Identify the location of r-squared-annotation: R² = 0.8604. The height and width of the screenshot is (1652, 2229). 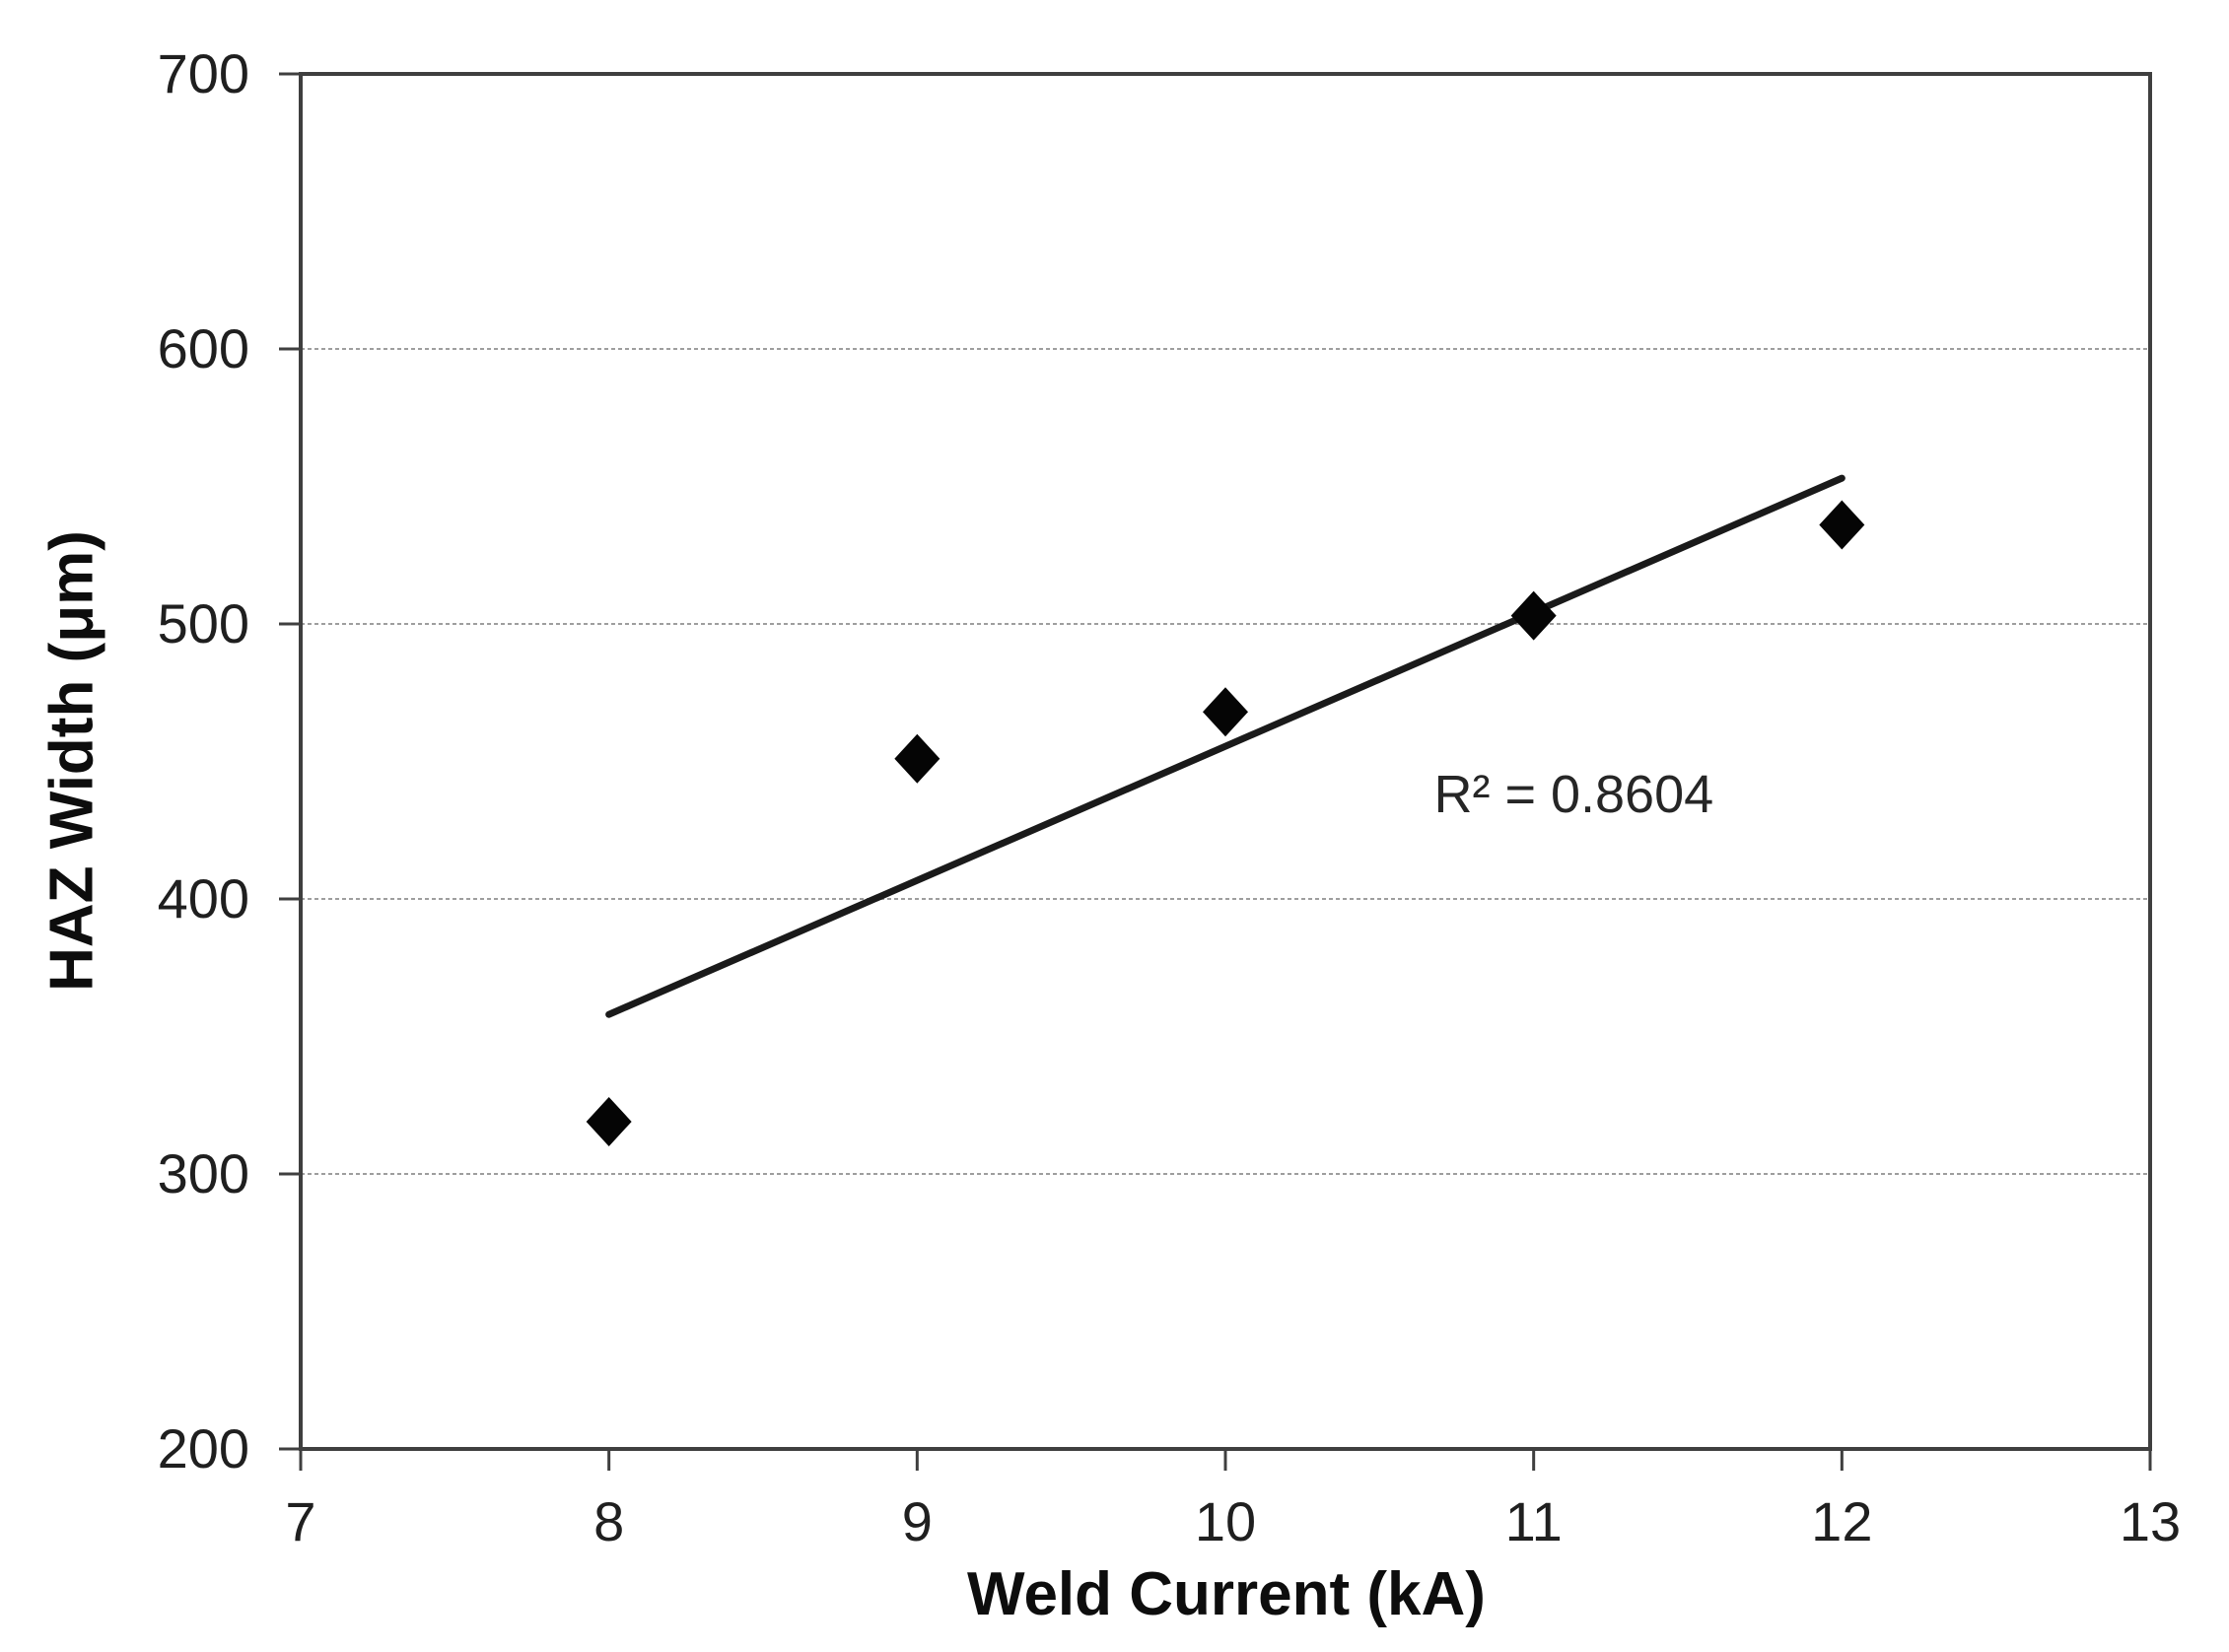
(1573, 794).